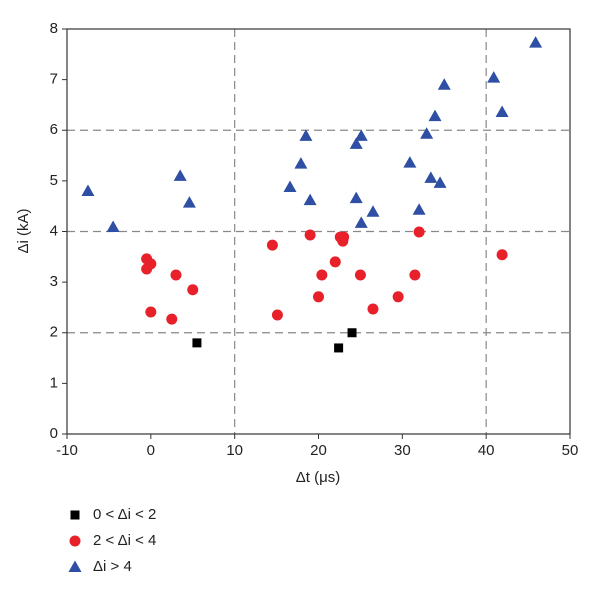 The height and width of the screenshot is (593, 600). I want to click on y-tick-label: 7, so click(54, 79).